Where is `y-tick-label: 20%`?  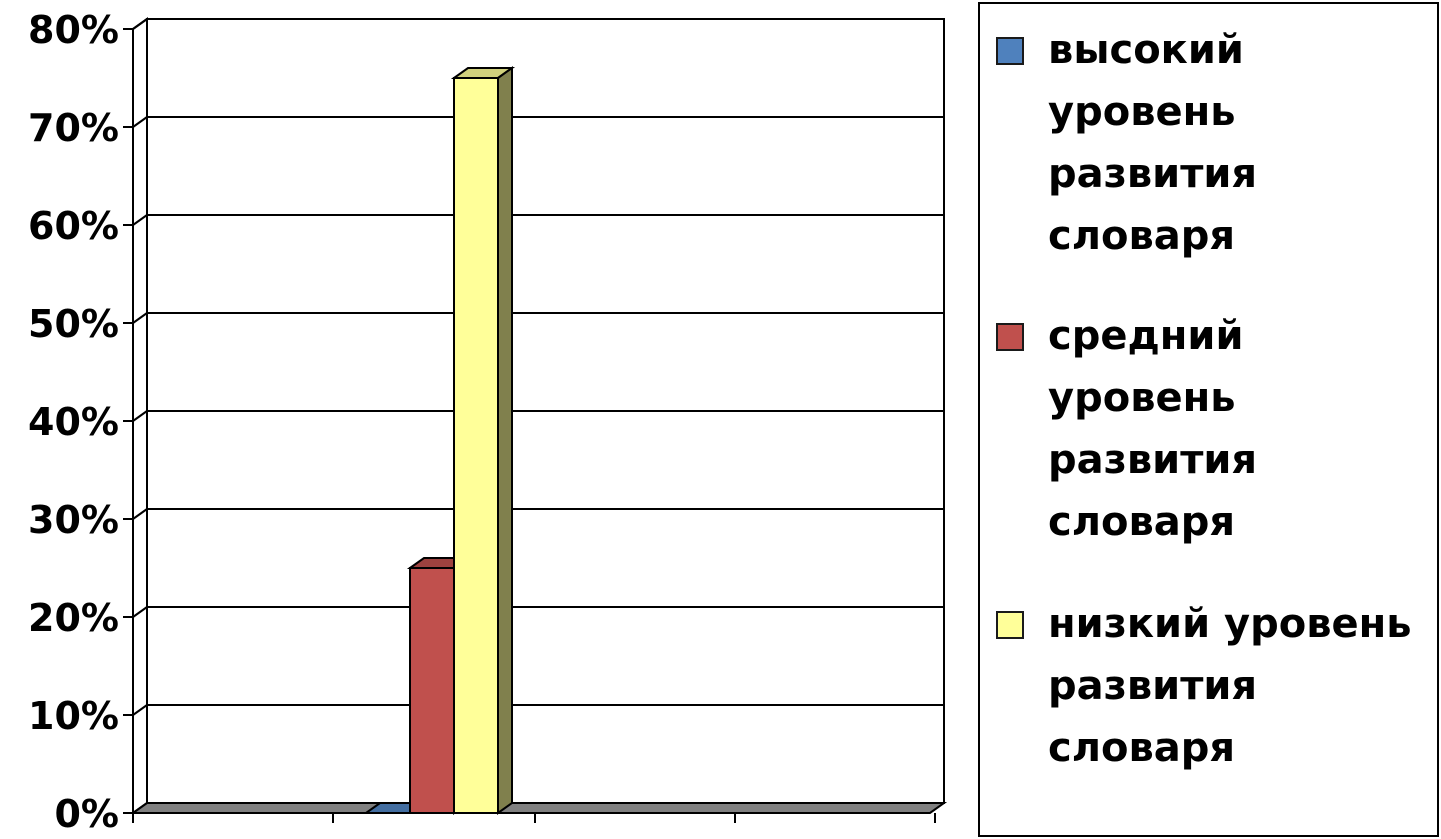 y-tick-label: 20% is located at coordinates (73, 618).